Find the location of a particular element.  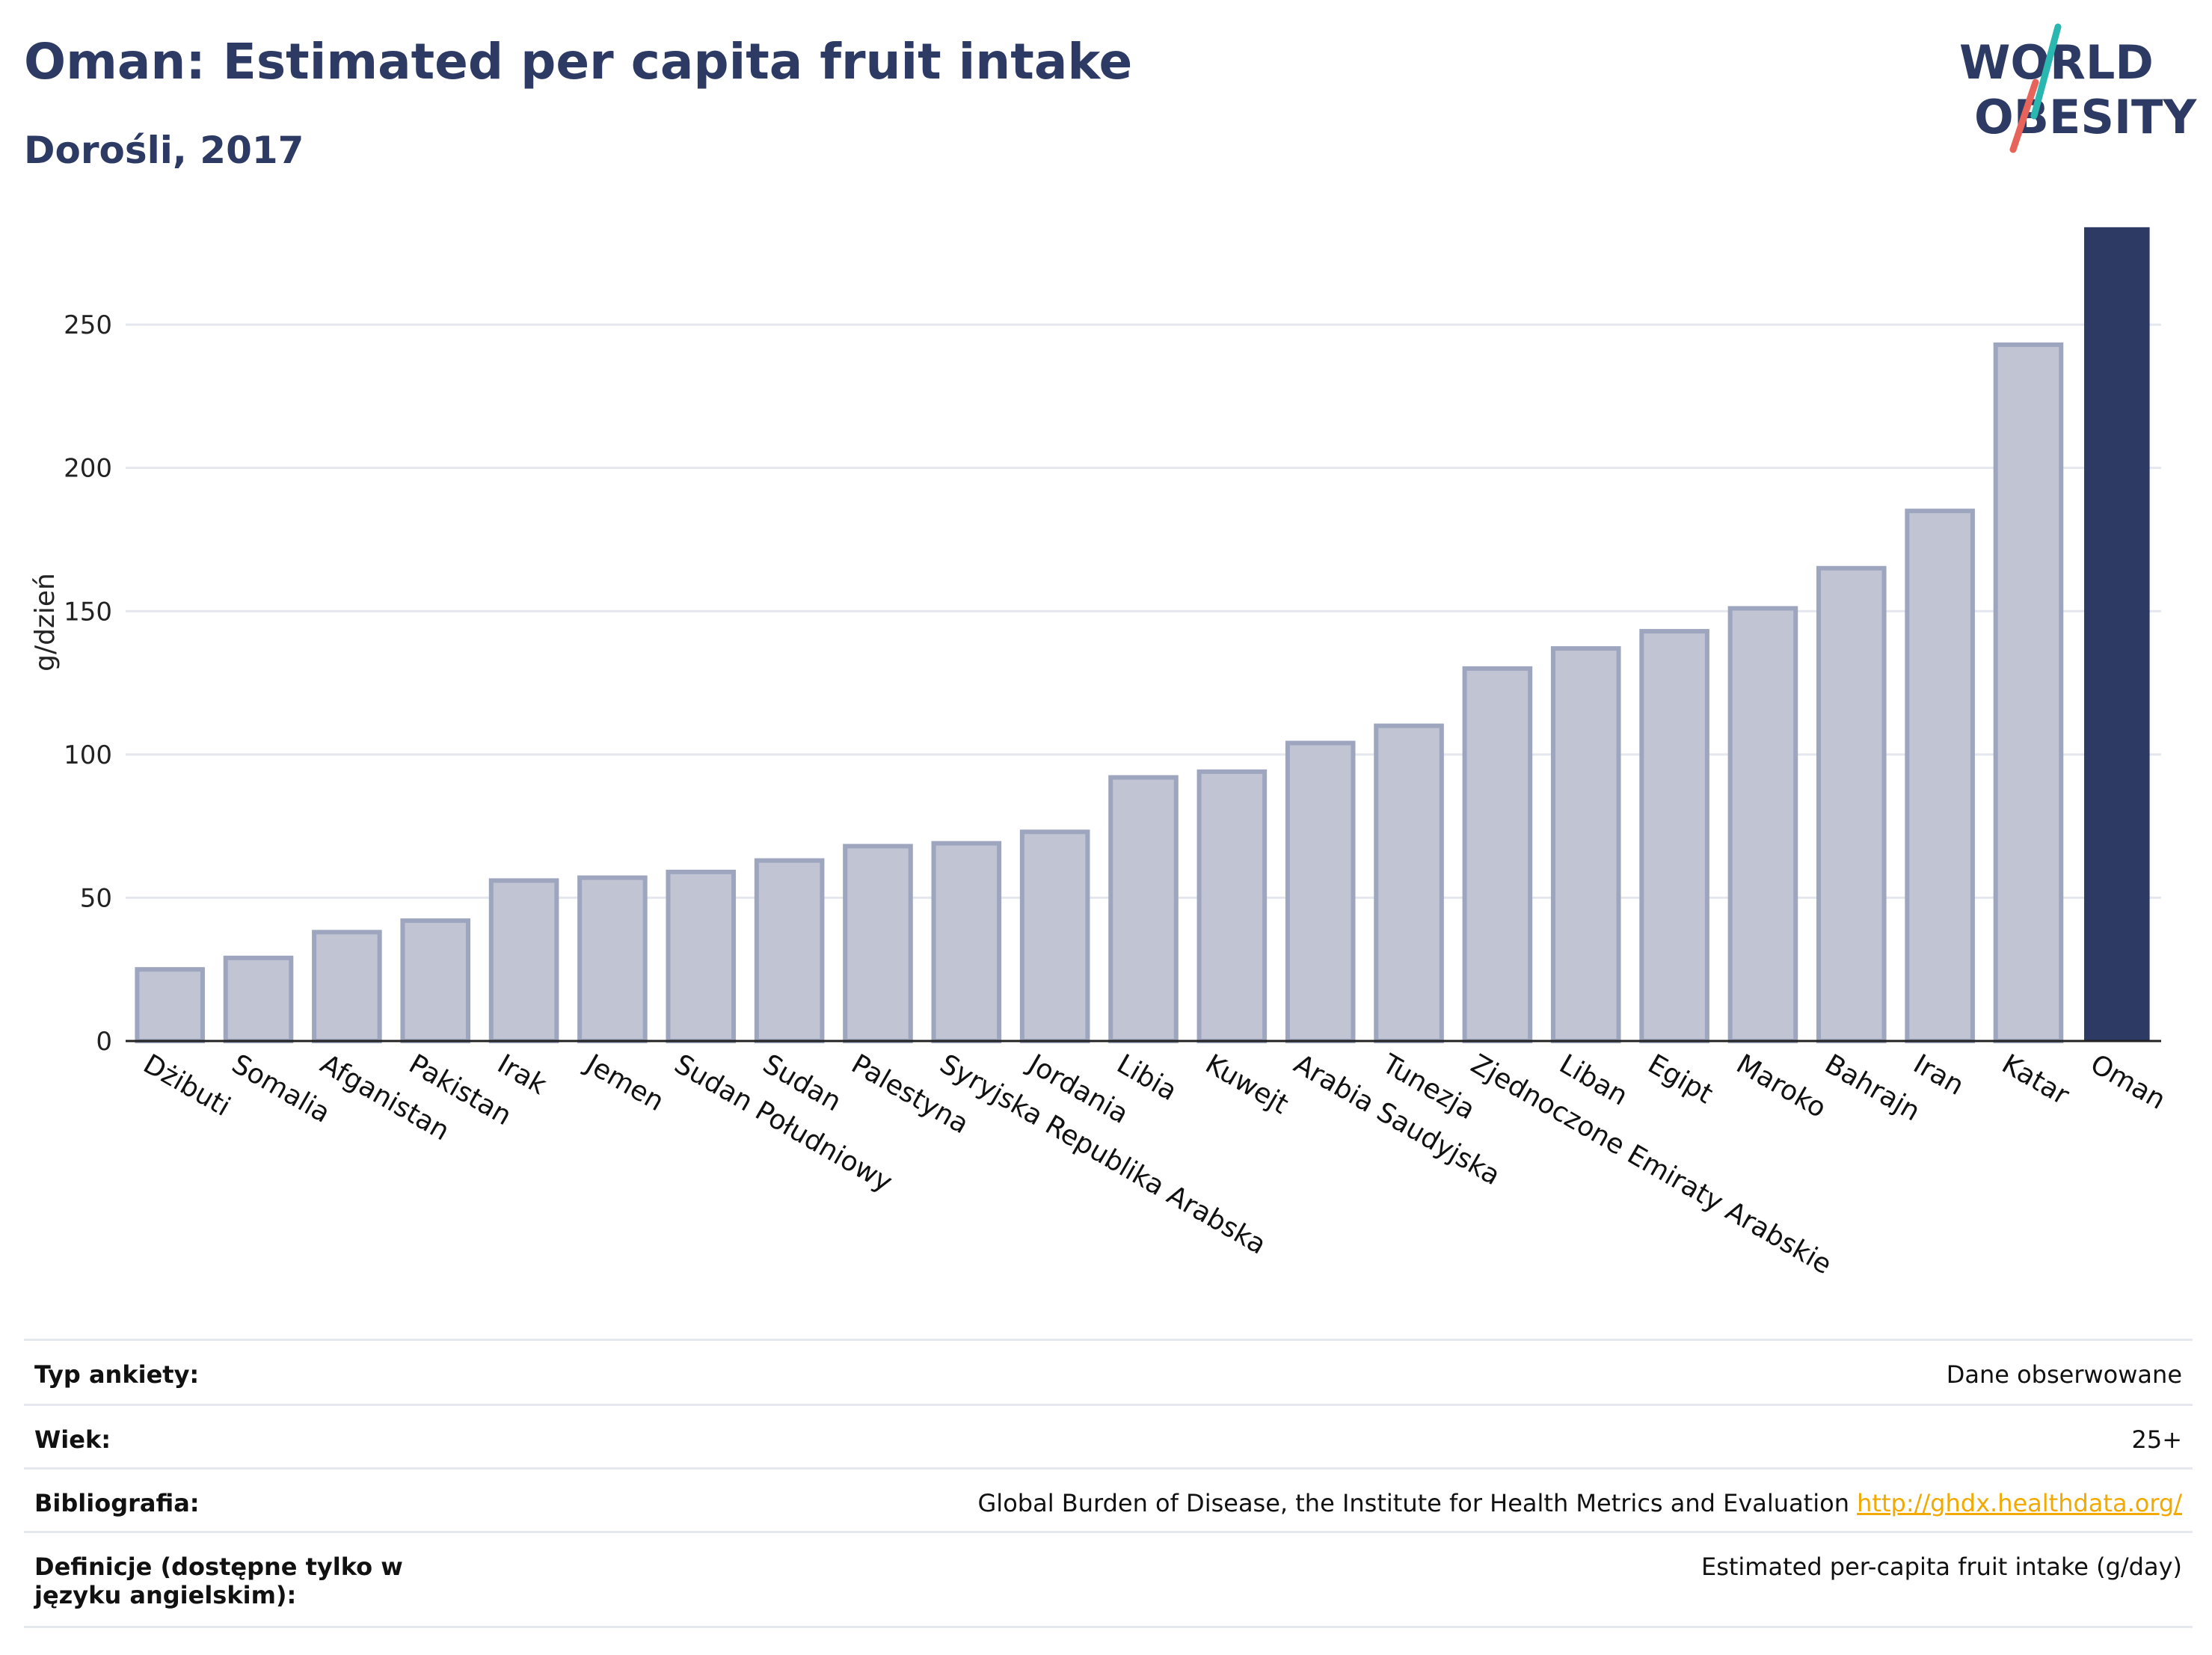

chart-title: Oman: Estimated per capita fruit intake is located at coordinates (578, 61).